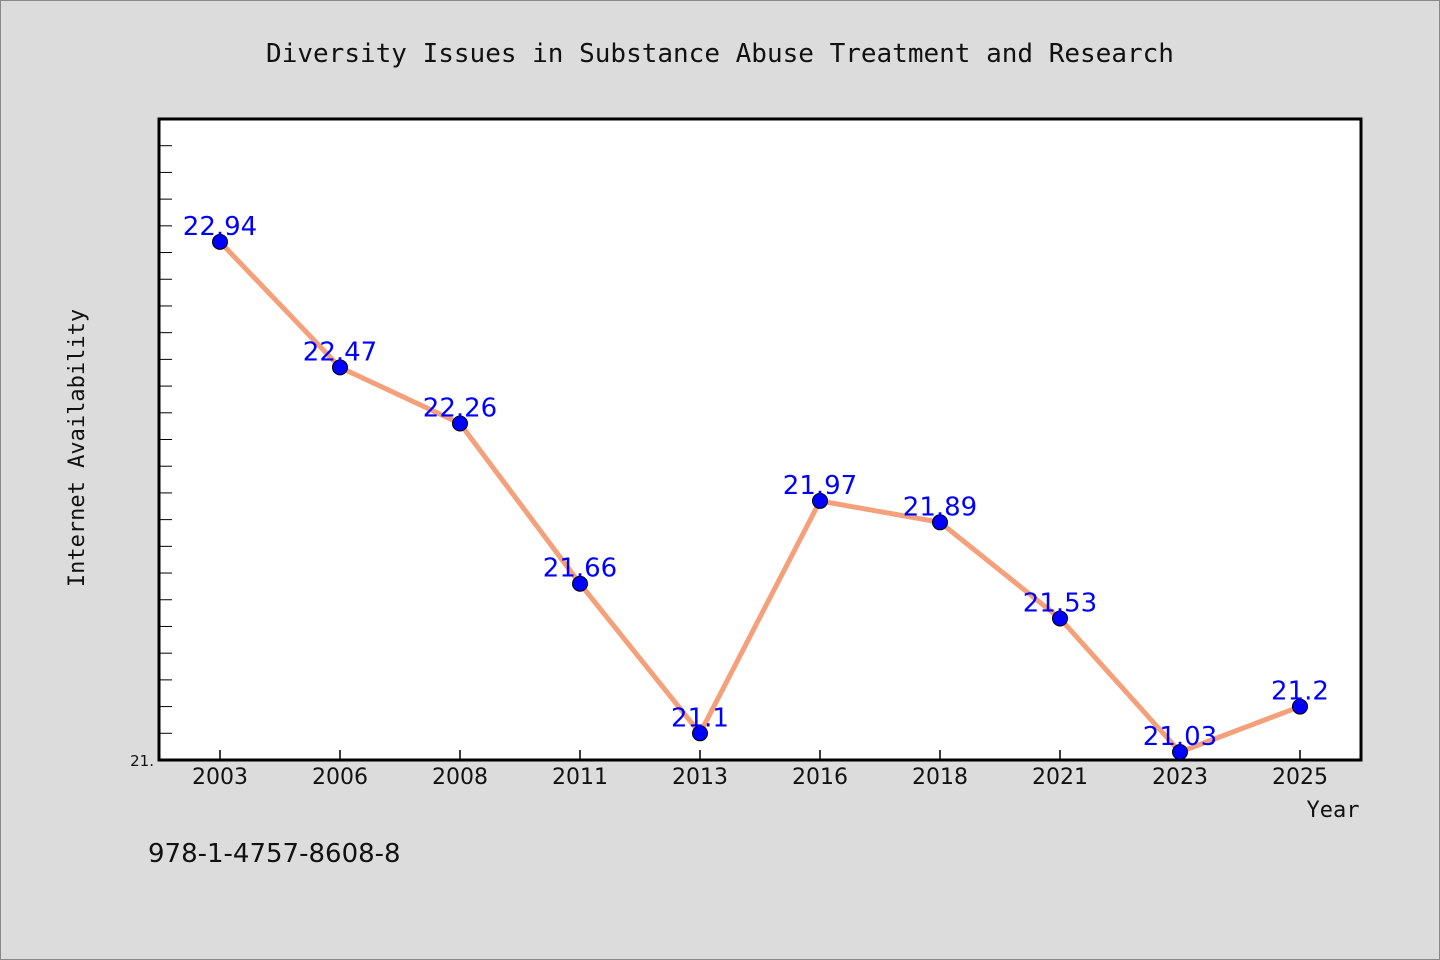  What do you see at coordinates (700, 718) in the screenshot?
I see `data-label: 21.1` at bounding box center [700, 718].